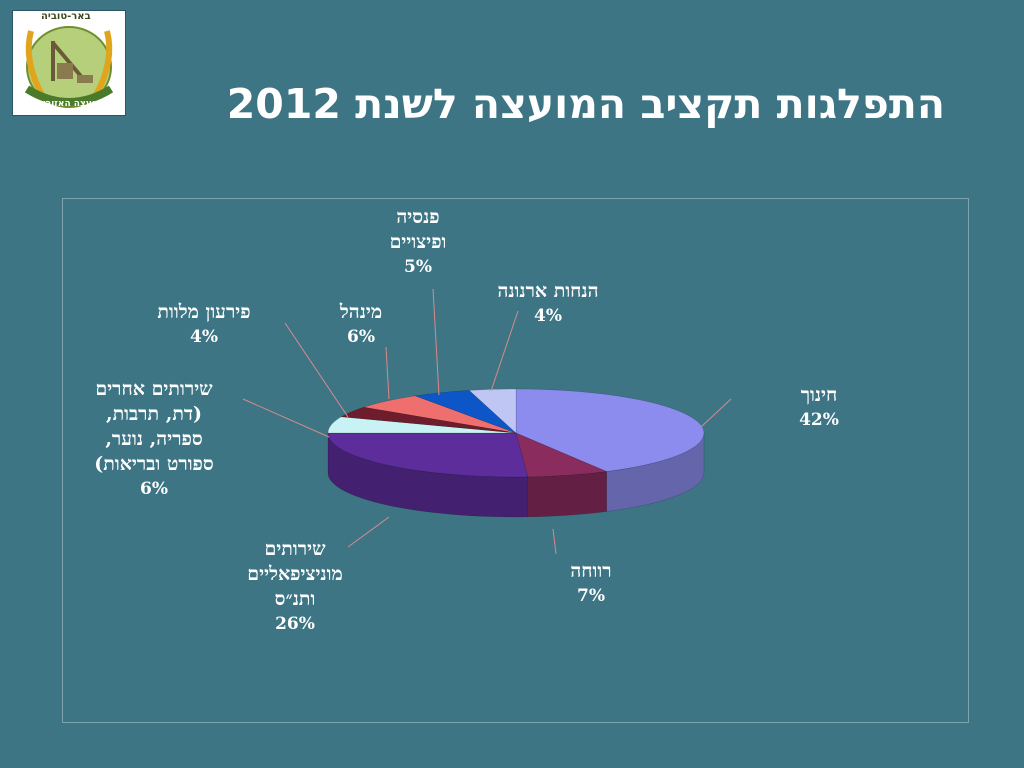 This screenshot has width=1024, height=768. What do you see at coordinates (418, 267) in the screenshot?
I see `slice-percent: 5%` at bounding box center [418, 267].